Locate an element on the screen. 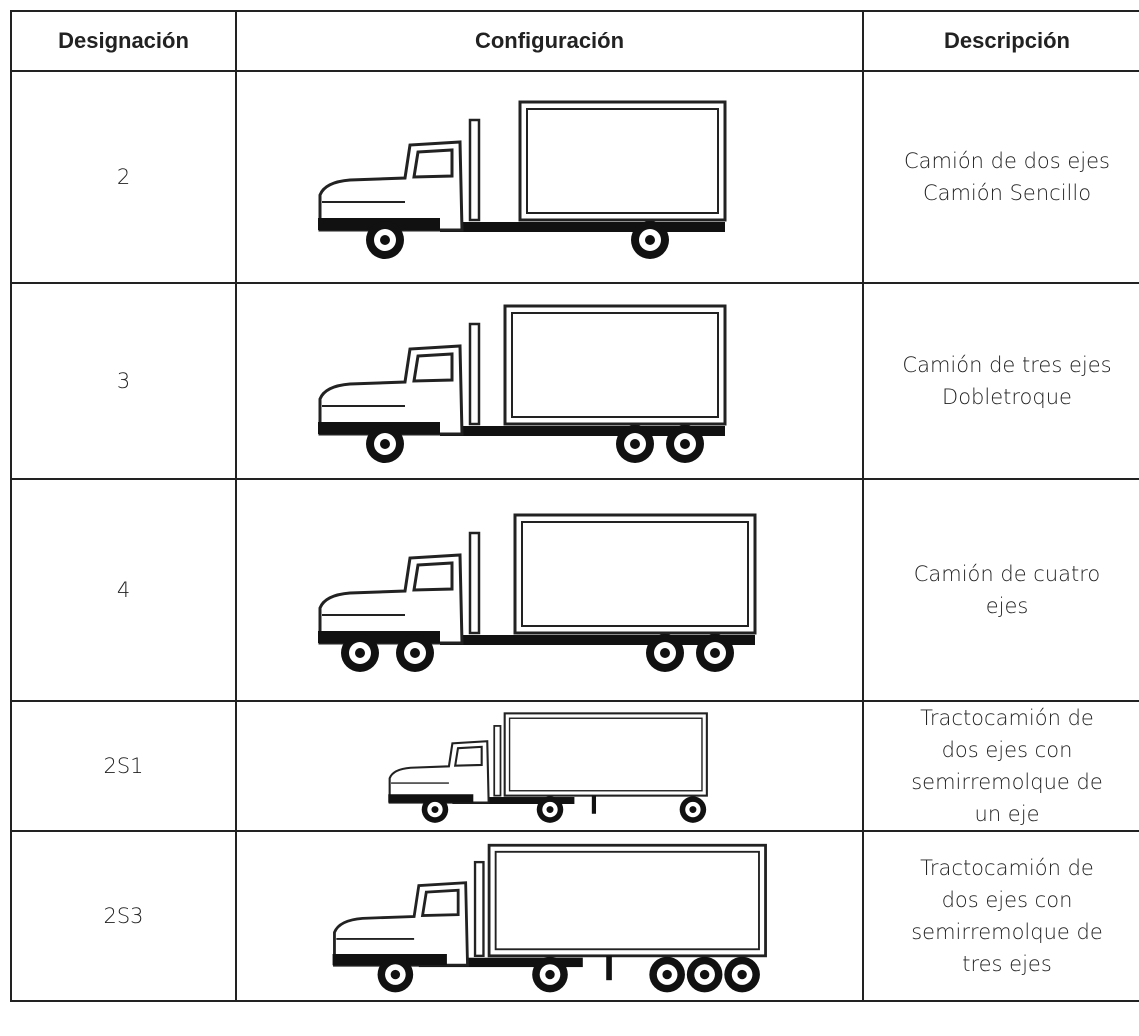 The height and width of the screenshot is (1036, 1139). header-row: Designación Configuración Descripción is located at coordinates (574, 41).